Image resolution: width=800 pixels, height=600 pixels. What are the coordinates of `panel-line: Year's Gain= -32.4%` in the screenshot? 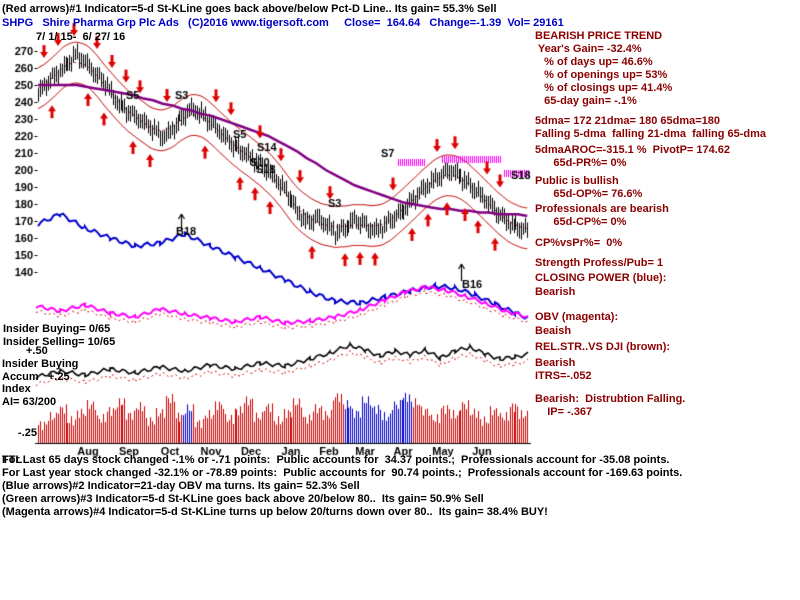 It's located at (588, 49).